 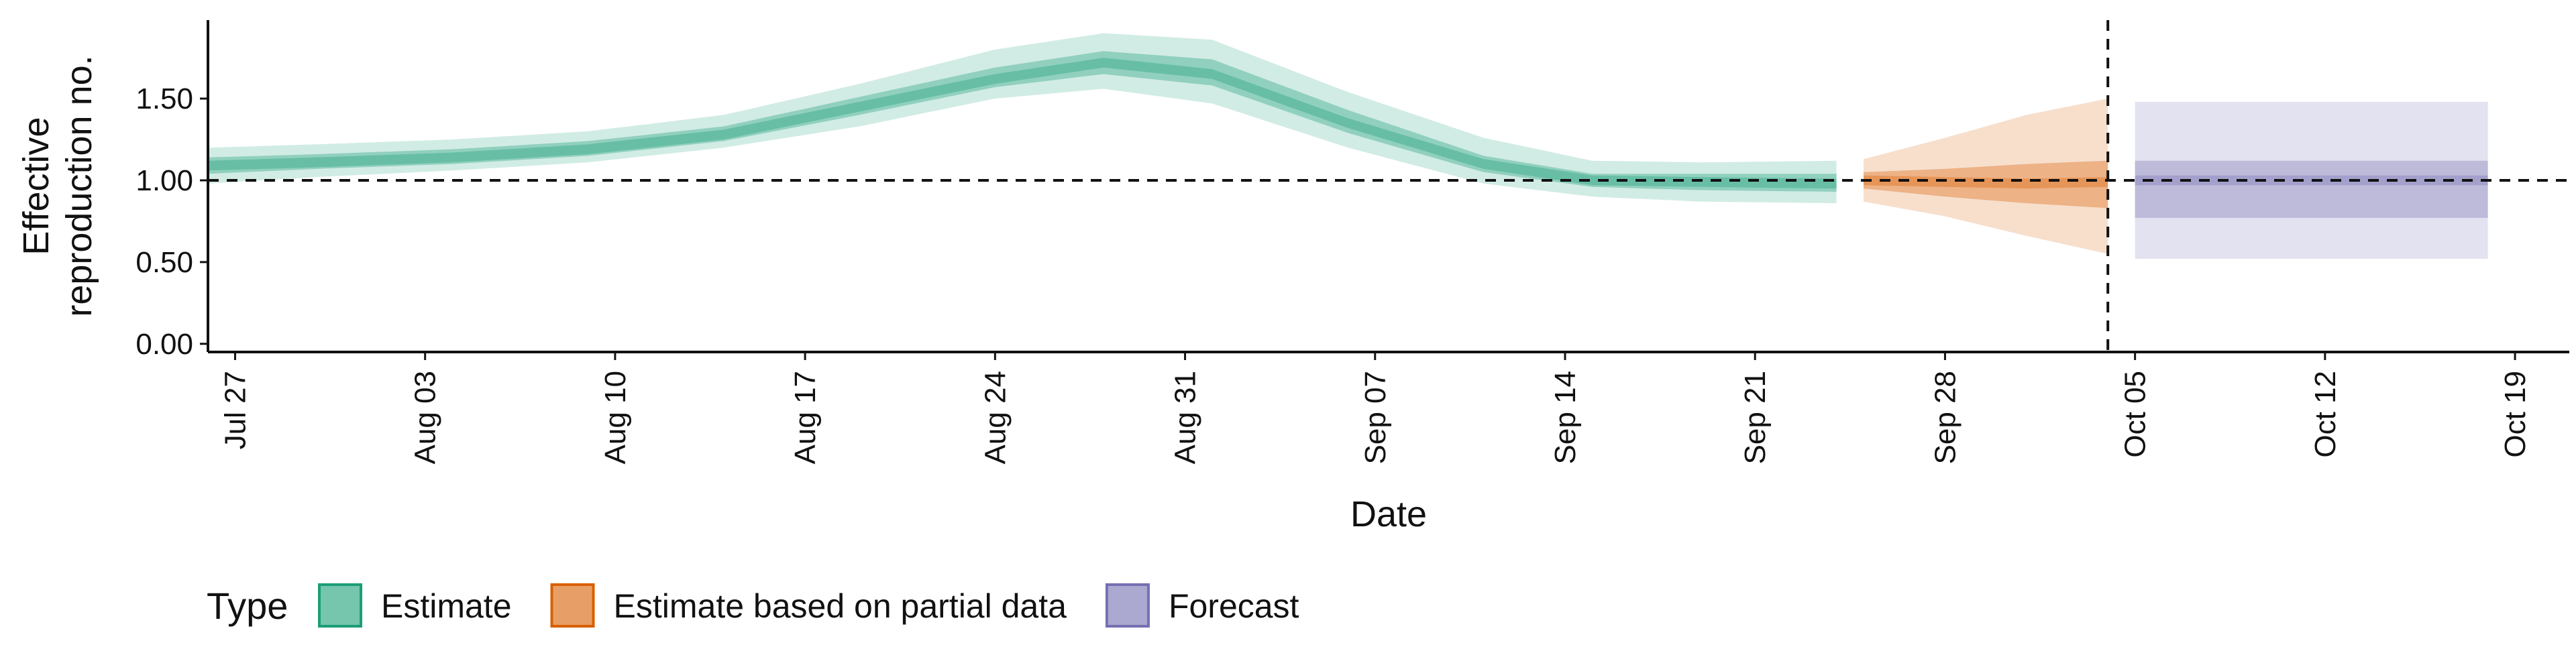 What do you see at coordinates (446, 606) in the screenshot?
I see `legend-label: Estimate` at bounding box center [446, 606].